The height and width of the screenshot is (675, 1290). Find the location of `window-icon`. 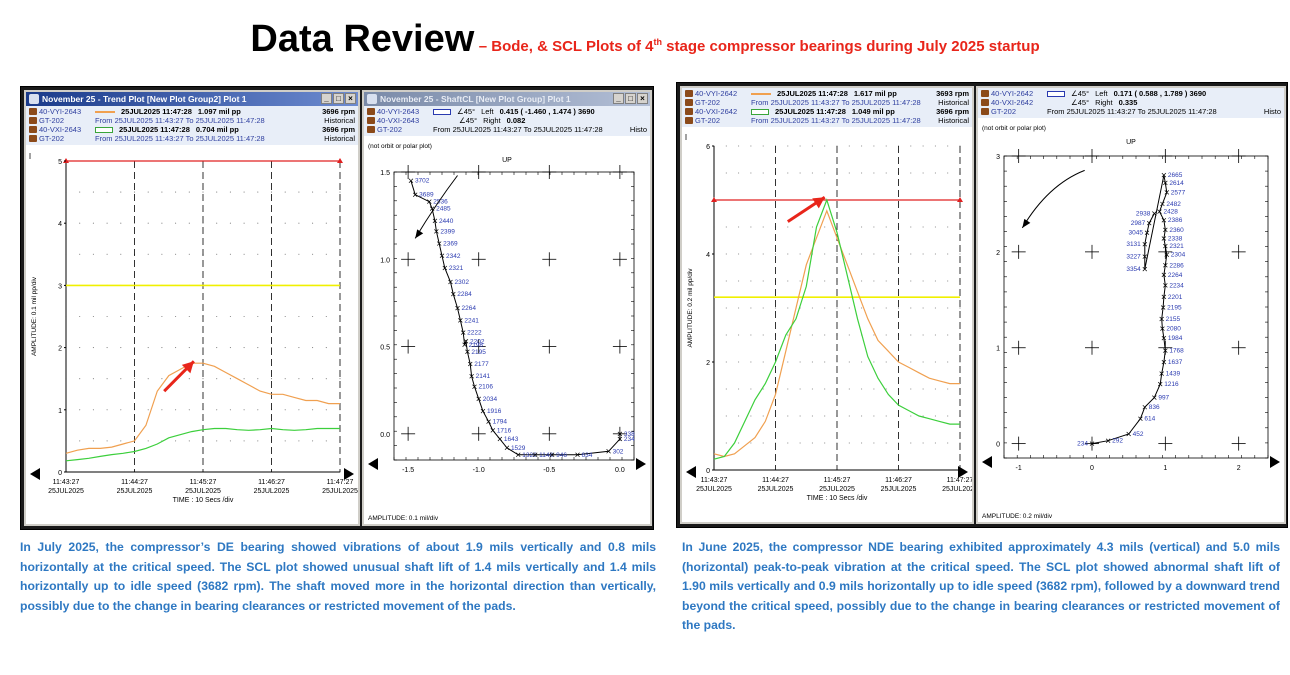

window-icon is located at coordinates (372, 99).